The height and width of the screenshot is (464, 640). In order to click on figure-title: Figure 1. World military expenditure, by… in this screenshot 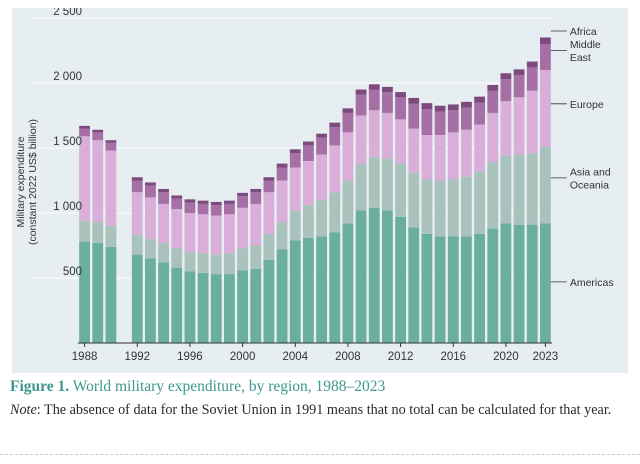, I will do `click(320, 387)`.